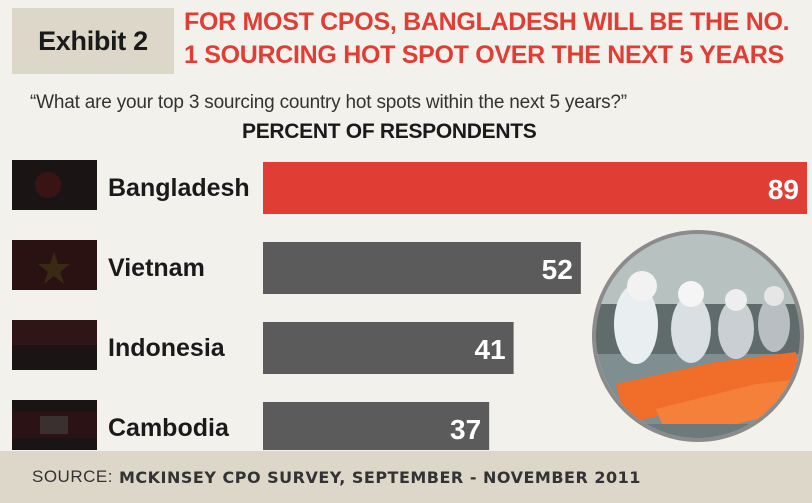 Image resolution: width=812 pixels, height=503 pixels. What do you see at coordinates (54, 345) in the screenshot?
I see `indonesia-flag-icon` at bounding box center [54, 345].